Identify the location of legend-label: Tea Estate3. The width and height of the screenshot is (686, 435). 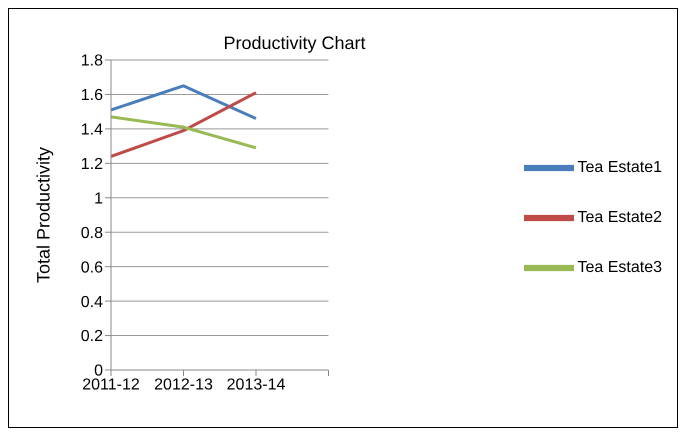
(620, 267).